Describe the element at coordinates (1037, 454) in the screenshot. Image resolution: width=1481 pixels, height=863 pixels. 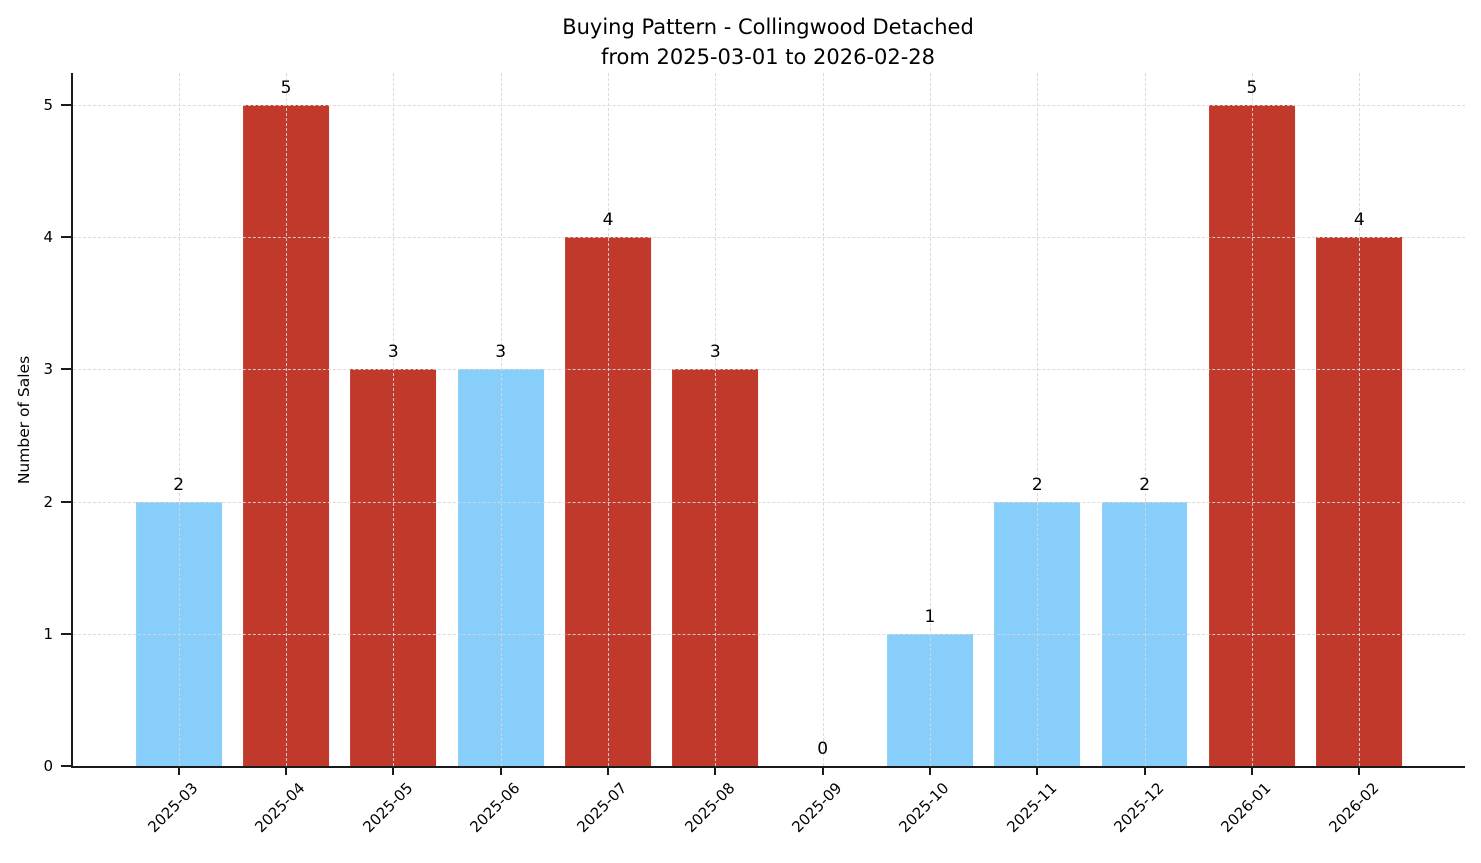
I see `category-slot: 2 2025-11` at that location.